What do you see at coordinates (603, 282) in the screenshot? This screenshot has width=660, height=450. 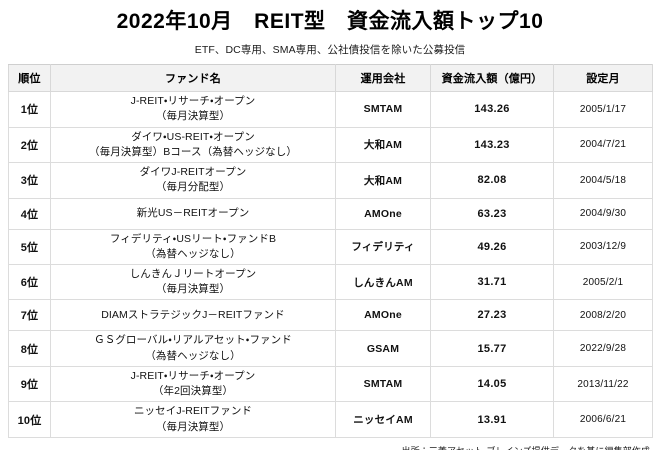 I see `cell-inception-date: 2005/2/1` at bounding box center [603, 282].